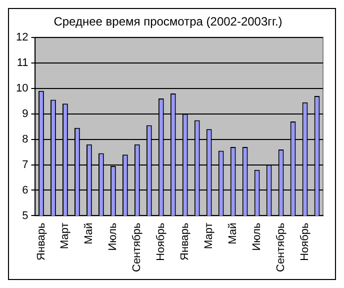 The image size is (344, 288). I want to click on y-tick-label: 11, so click(22, 62).